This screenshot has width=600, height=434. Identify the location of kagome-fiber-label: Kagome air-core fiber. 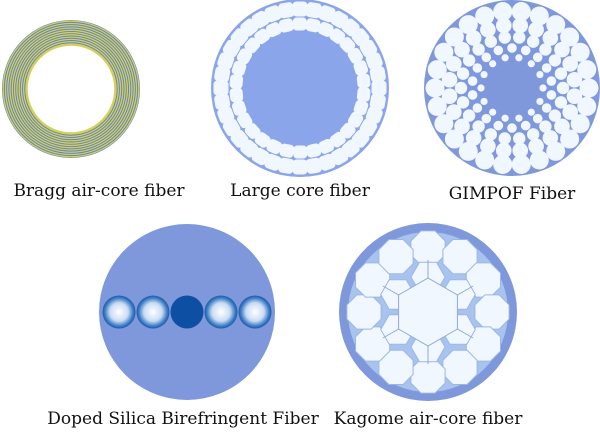
(428, 419).